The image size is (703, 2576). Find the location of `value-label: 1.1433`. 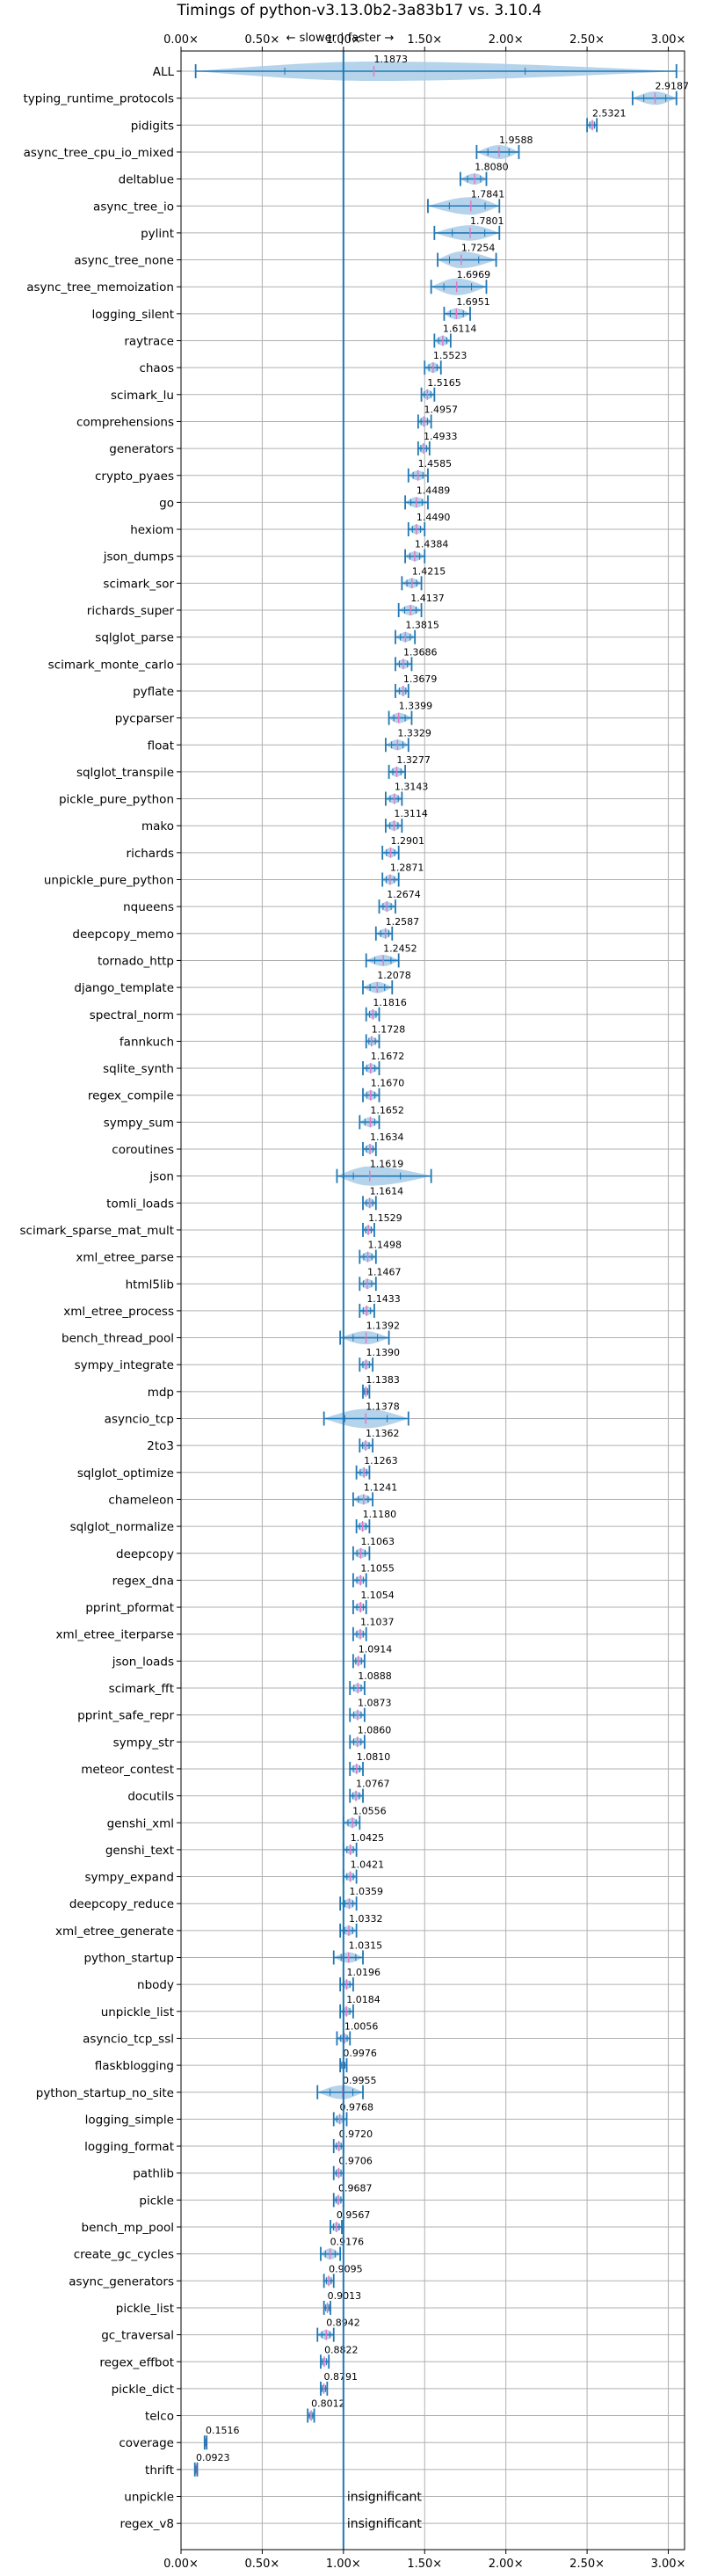

value-label: 1.1433 is located at coordinates (384, 1299).